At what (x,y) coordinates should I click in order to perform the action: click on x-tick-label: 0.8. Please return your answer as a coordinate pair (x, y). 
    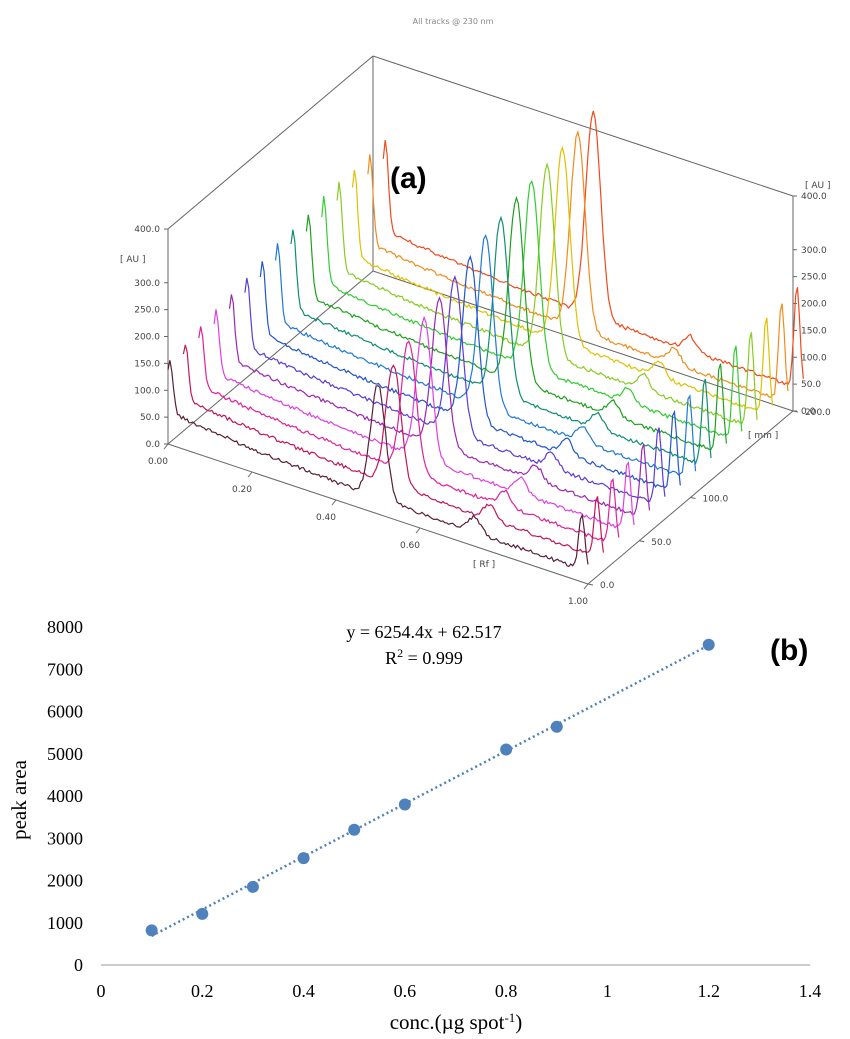
    Looking at the image, I should click on (506, 991).